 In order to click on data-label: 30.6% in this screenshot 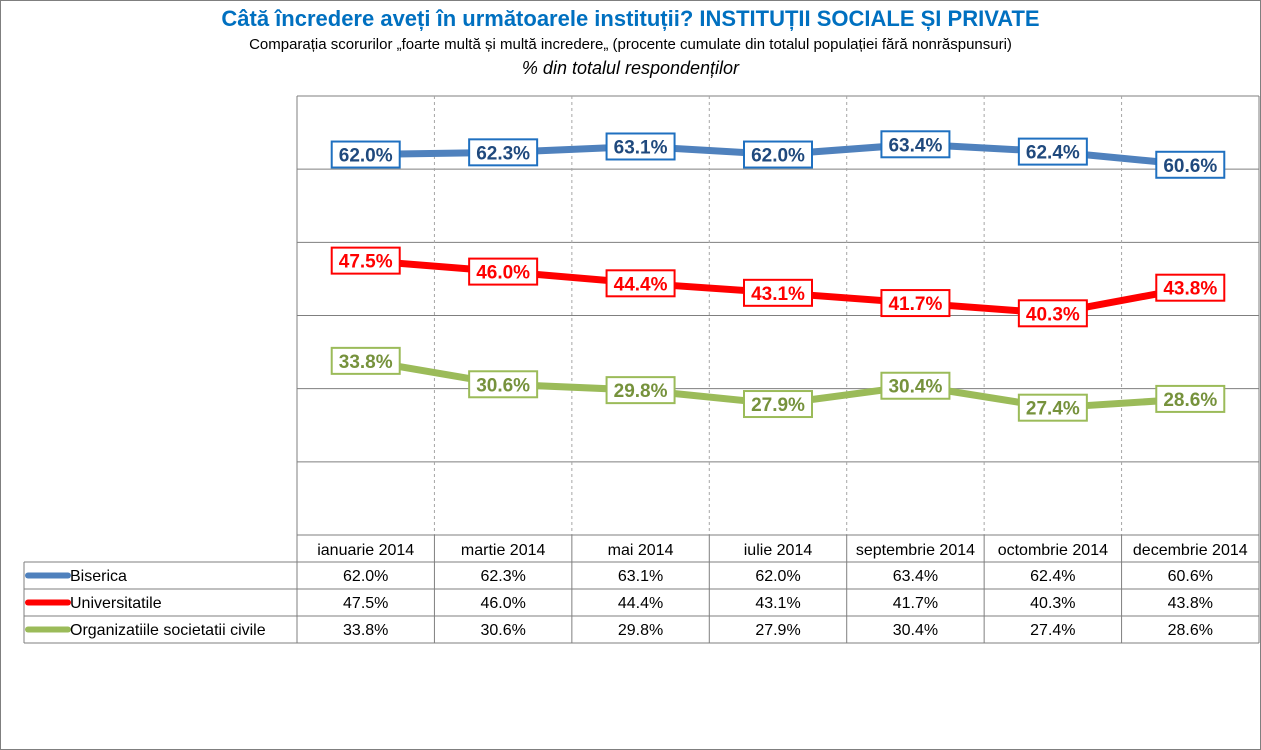, I will do `click(503, 385)`.